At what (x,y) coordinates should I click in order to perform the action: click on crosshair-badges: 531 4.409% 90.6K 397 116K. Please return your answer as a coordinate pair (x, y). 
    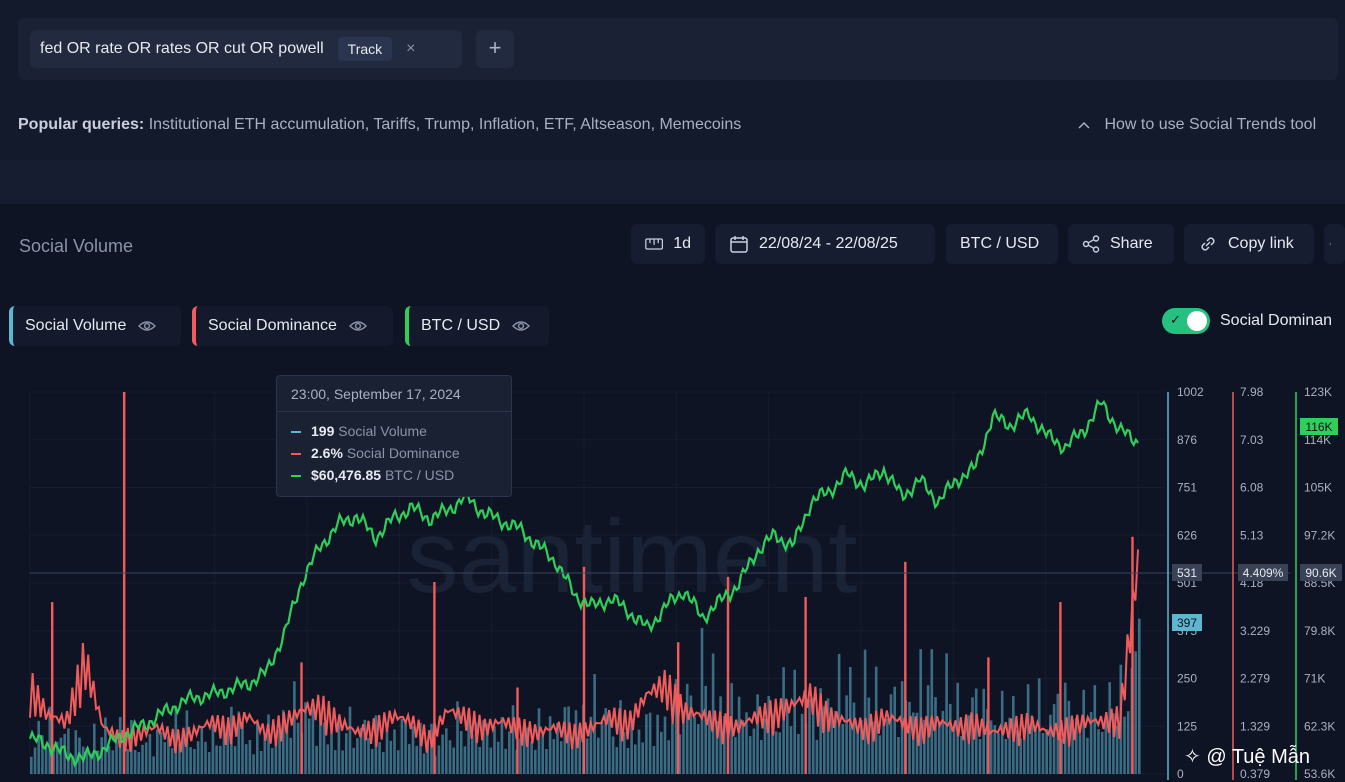
    Looking at the image, I should click on (1257, 524).